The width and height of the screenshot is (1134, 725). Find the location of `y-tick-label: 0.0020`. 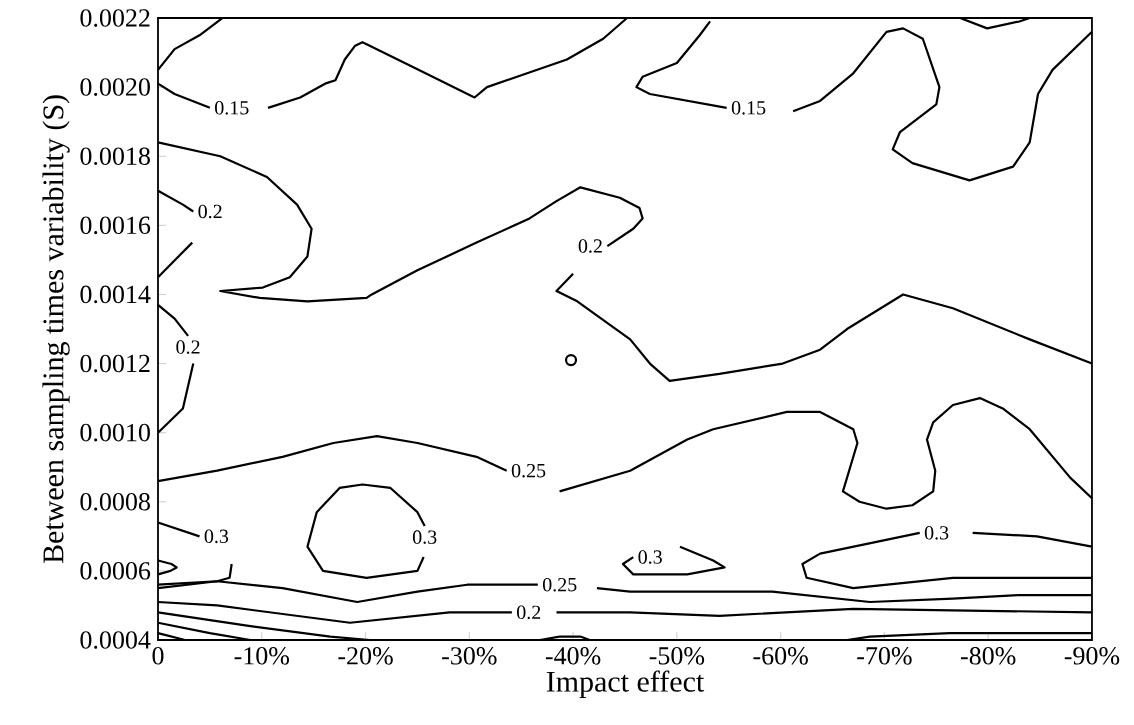

y-tick-label: 0.0020 is located at coordinates (115, 87).